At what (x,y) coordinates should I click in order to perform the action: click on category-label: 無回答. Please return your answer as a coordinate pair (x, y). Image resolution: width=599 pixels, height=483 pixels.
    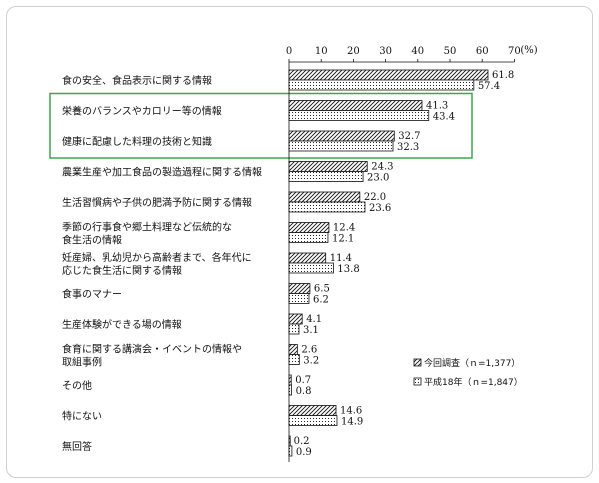
    Looking at the image, I should click on (77, 446).